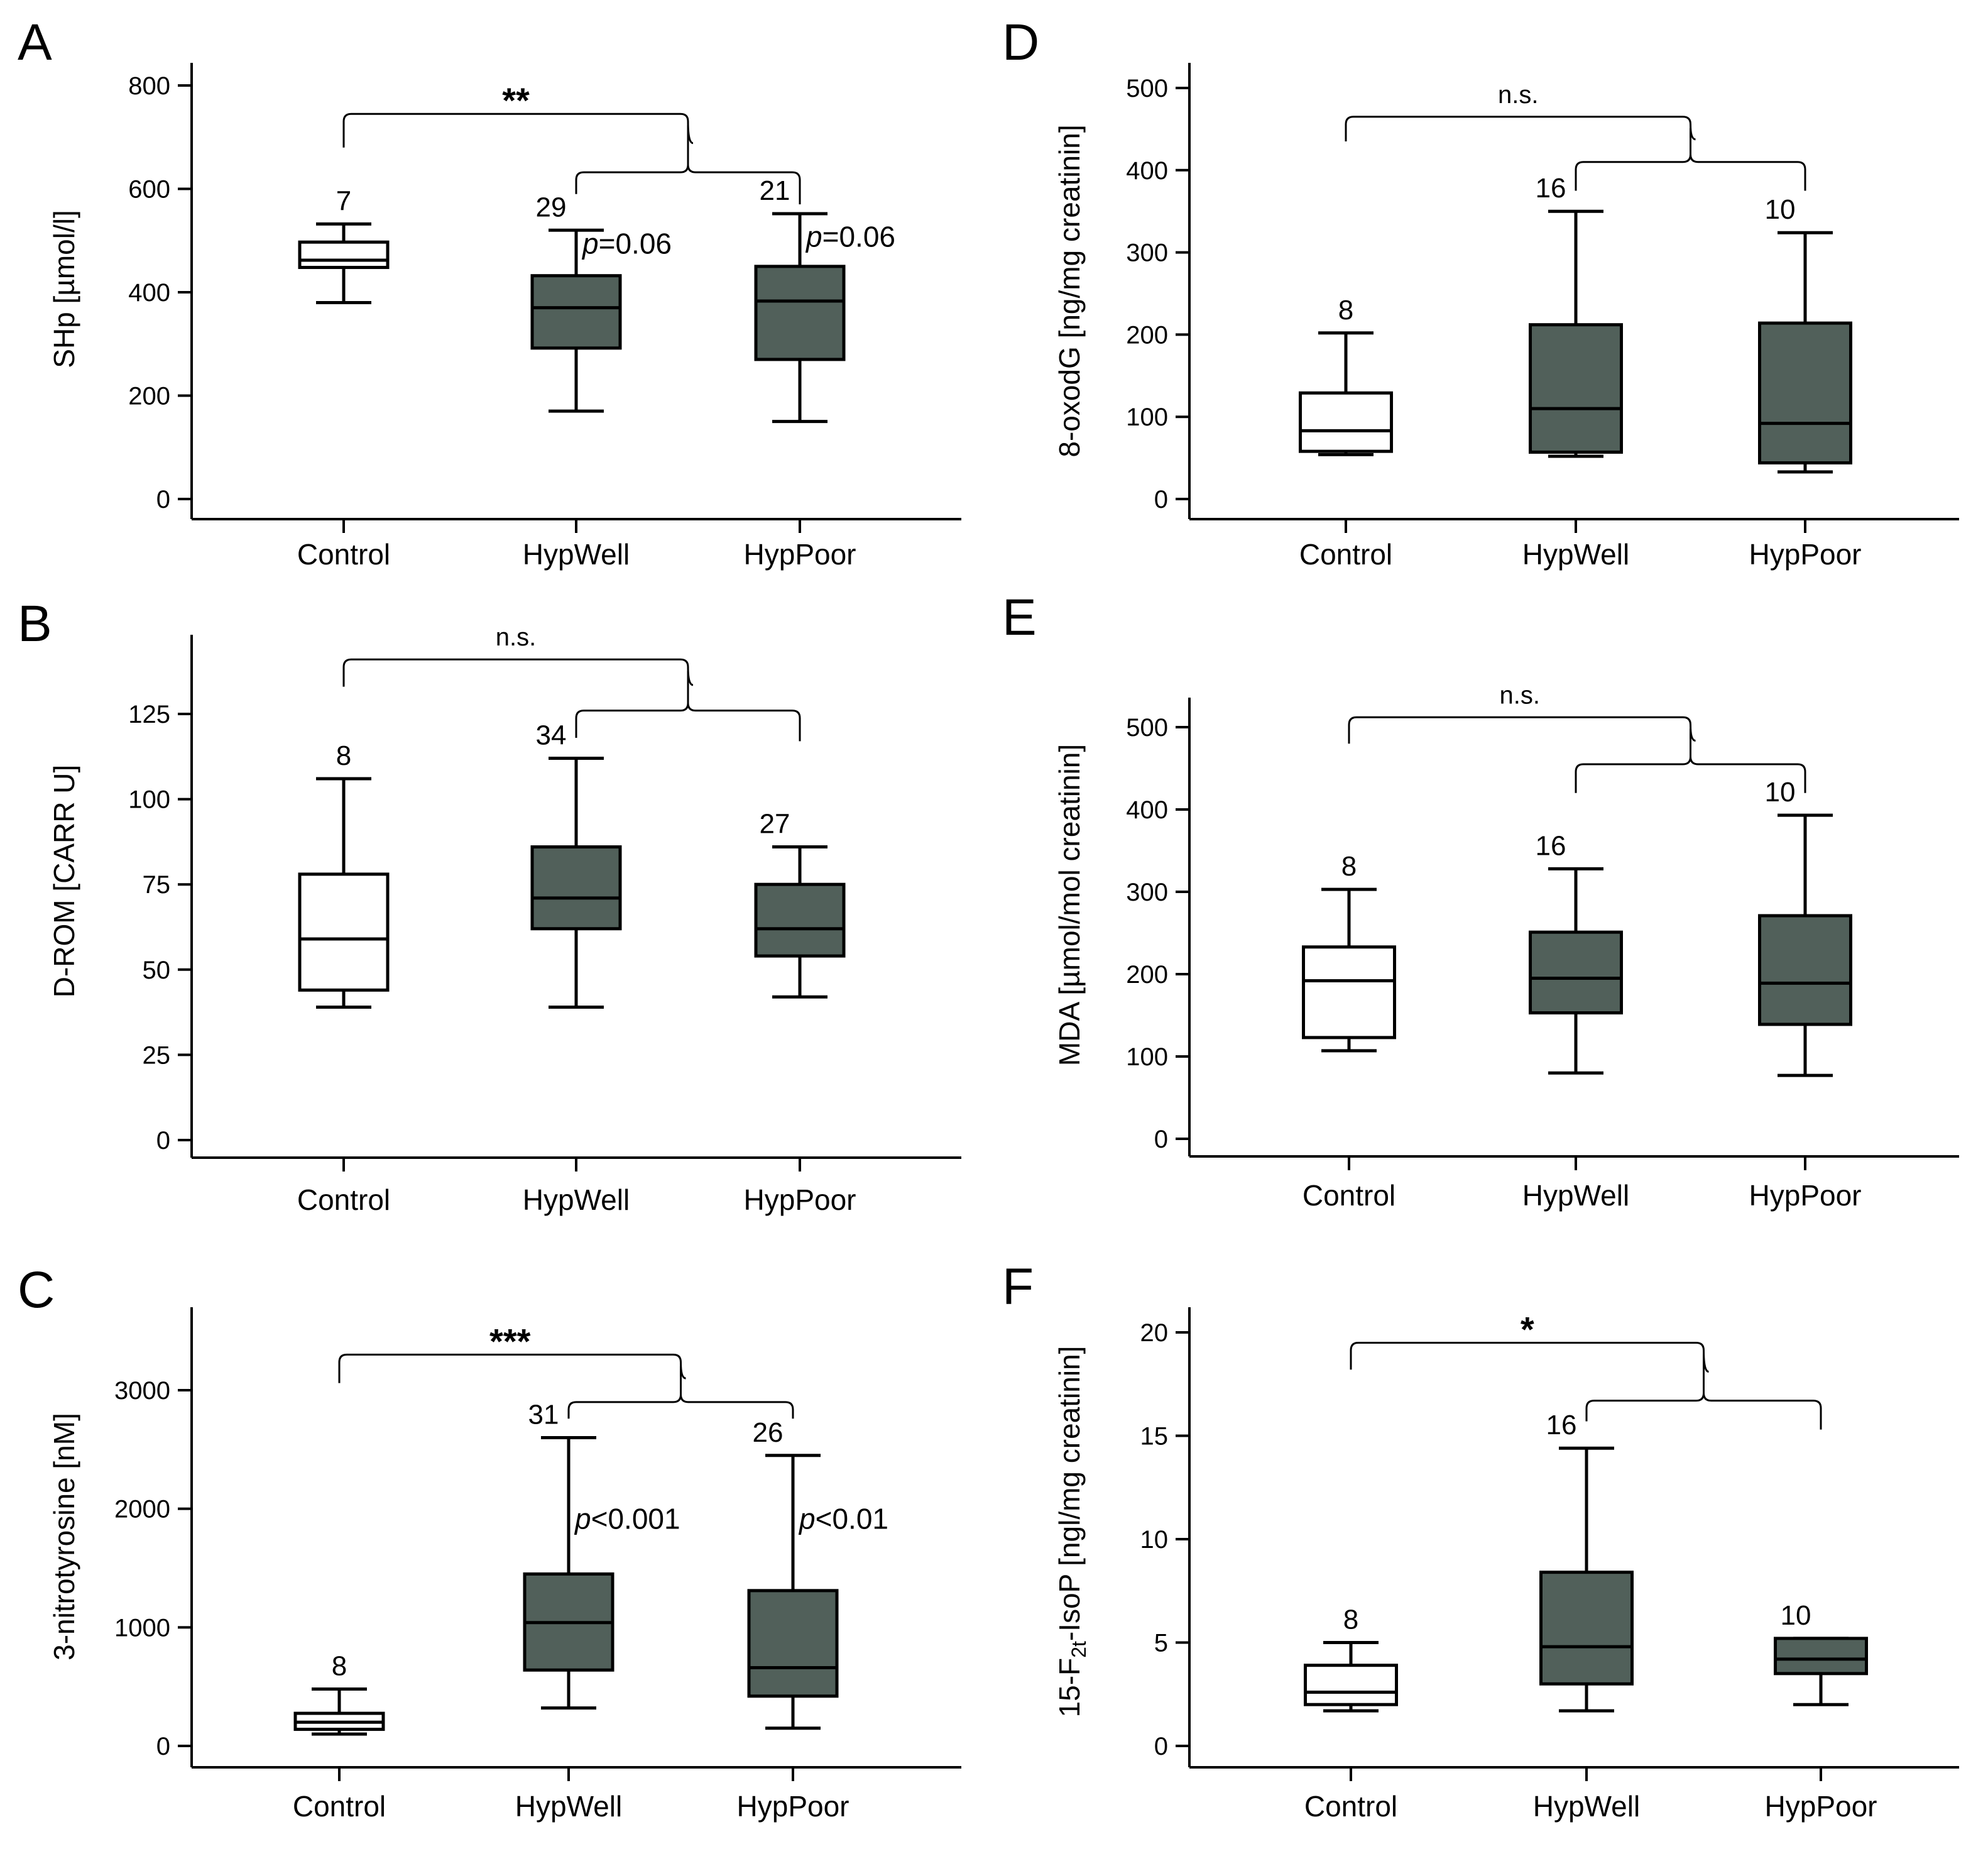  Describe the element at coordinates (793, 1574) in the screenshot. I see `box-hyppoor: 26` at that location.